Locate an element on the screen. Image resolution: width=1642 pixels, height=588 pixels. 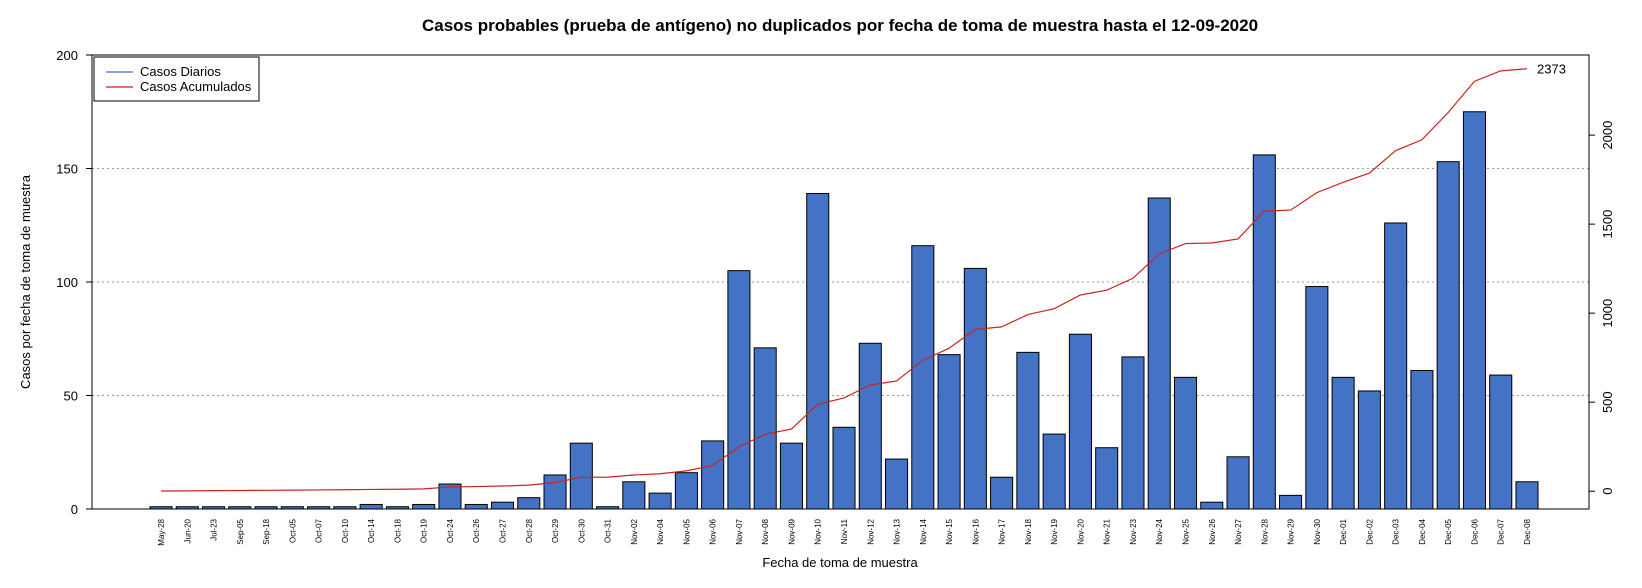
x-tick-label: Oct-24 is located at coordinates (450, 530).